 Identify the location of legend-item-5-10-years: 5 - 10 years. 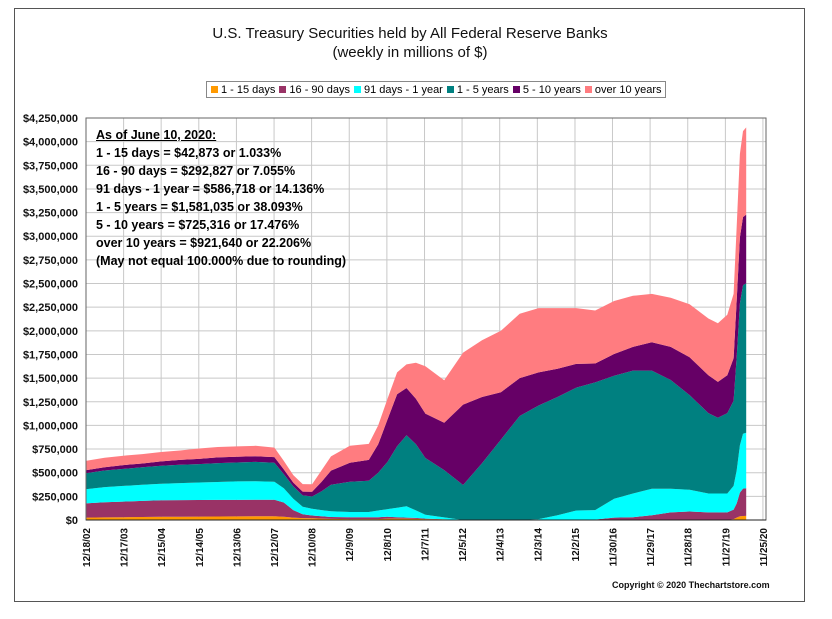
(546, 89).